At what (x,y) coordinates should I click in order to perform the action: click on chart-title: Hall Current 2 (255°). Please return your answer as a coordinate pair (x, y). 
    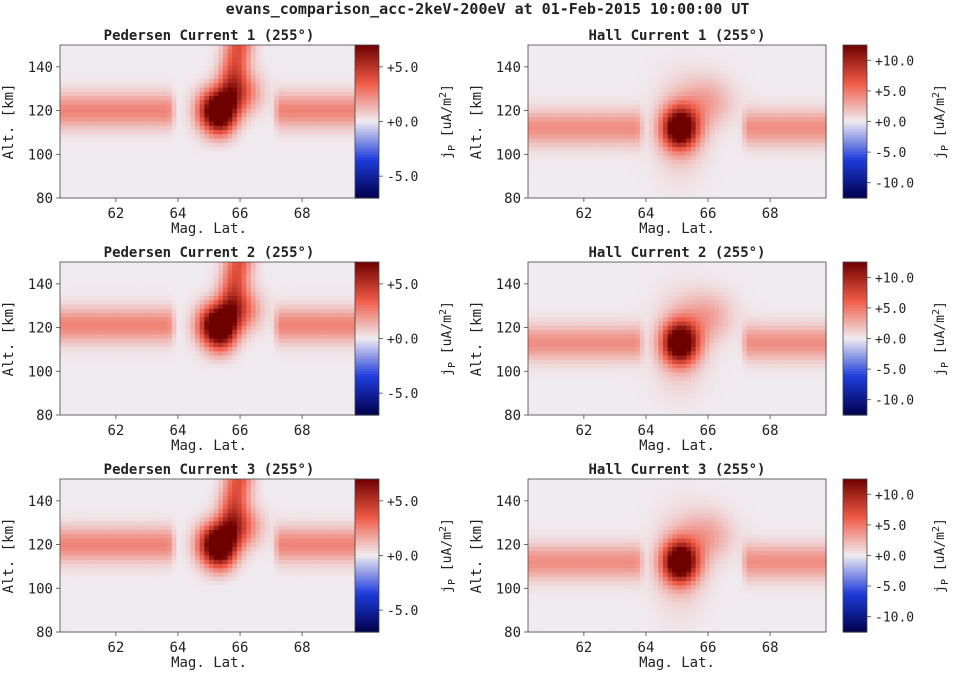
    Looking at the image, I should click on (676, 253).